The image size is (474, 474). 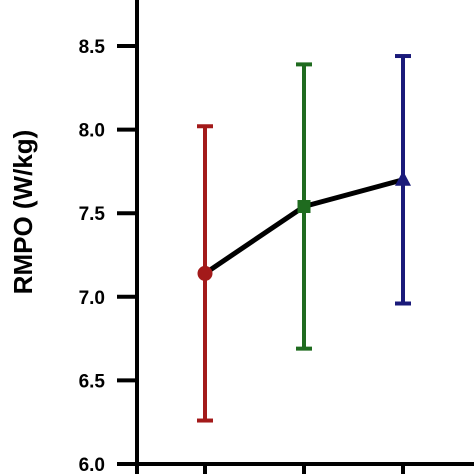 What do you see at coordinates (304, 225) in the screenshot?
I see `markers` at bounding box center [304, 225].